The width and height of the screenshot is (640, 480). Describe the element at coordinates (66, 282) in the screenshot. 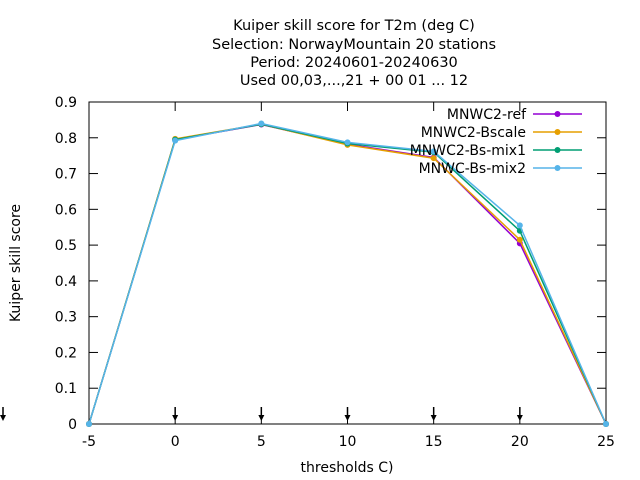

I see `y-tick-label: 0.4` at that location.